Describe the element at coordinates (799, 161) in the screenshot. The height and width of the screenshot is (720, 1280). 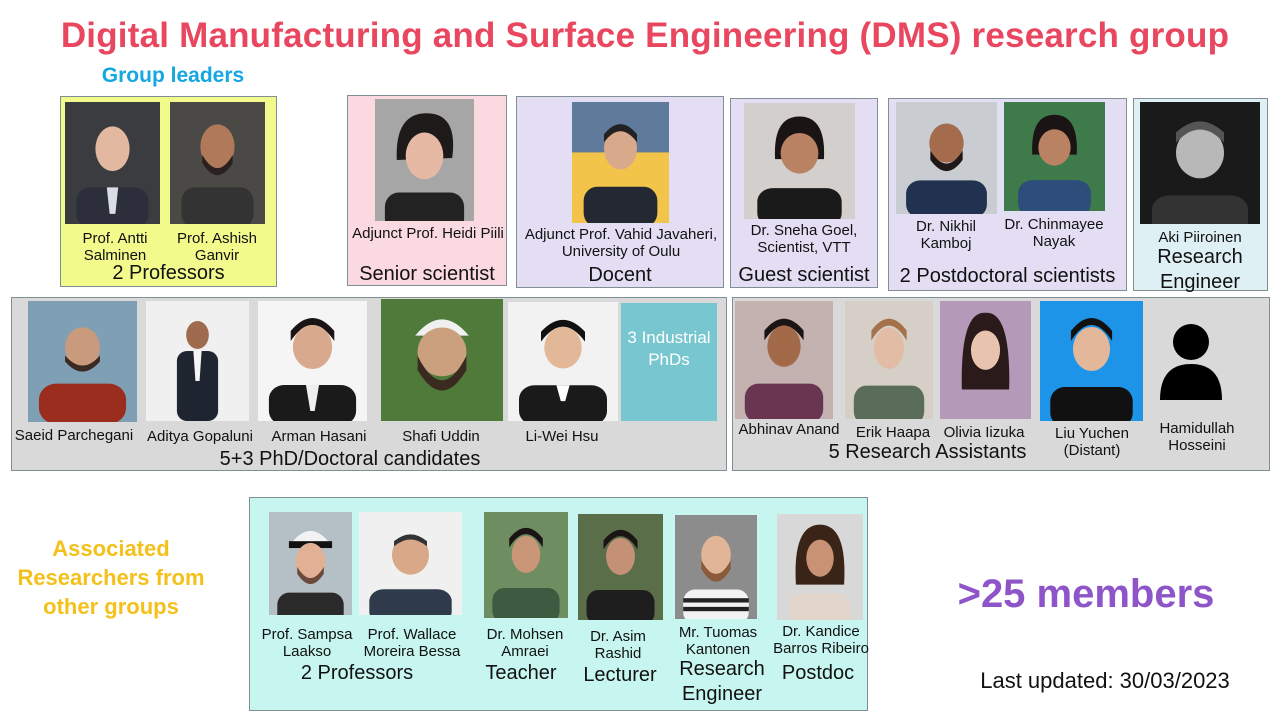
I see `sneha-goel-photo` at that location.